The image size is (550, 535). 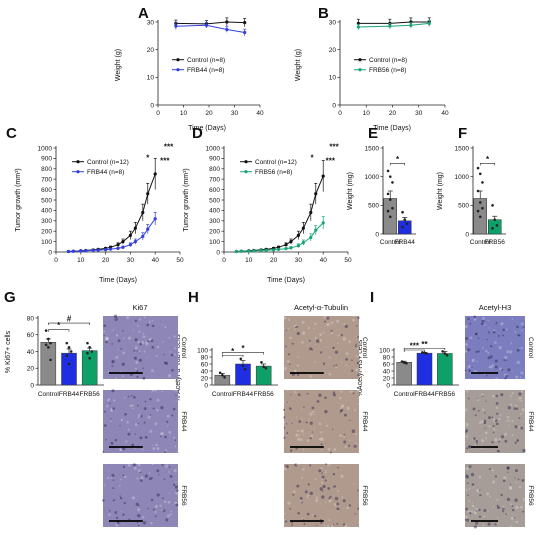 I want to click on panel-letter-A: A, so click(x=143, y=13).